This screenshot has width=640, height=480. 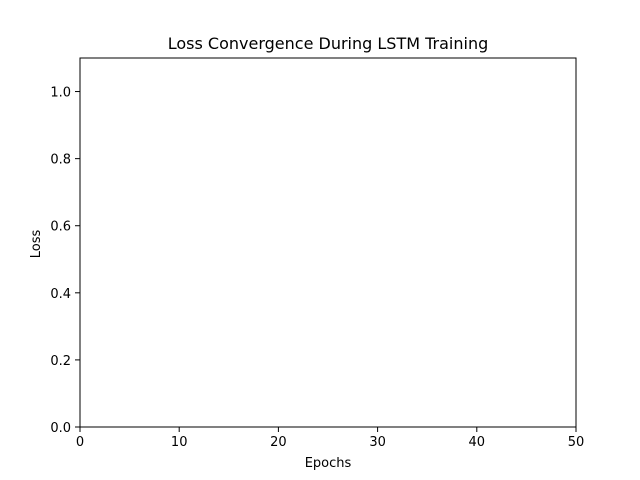 What do you see at coordinates (60, 428) in the screenshot?
I see `y-tick-label: 0.0` at bounding box center [60, 428].